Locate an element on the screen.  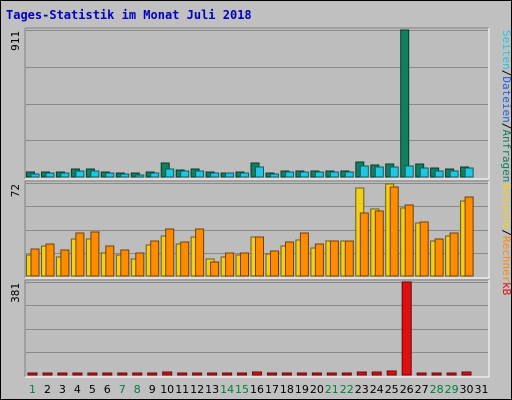
x-tick-label-9: 9 is located at coordinates (152, 389).